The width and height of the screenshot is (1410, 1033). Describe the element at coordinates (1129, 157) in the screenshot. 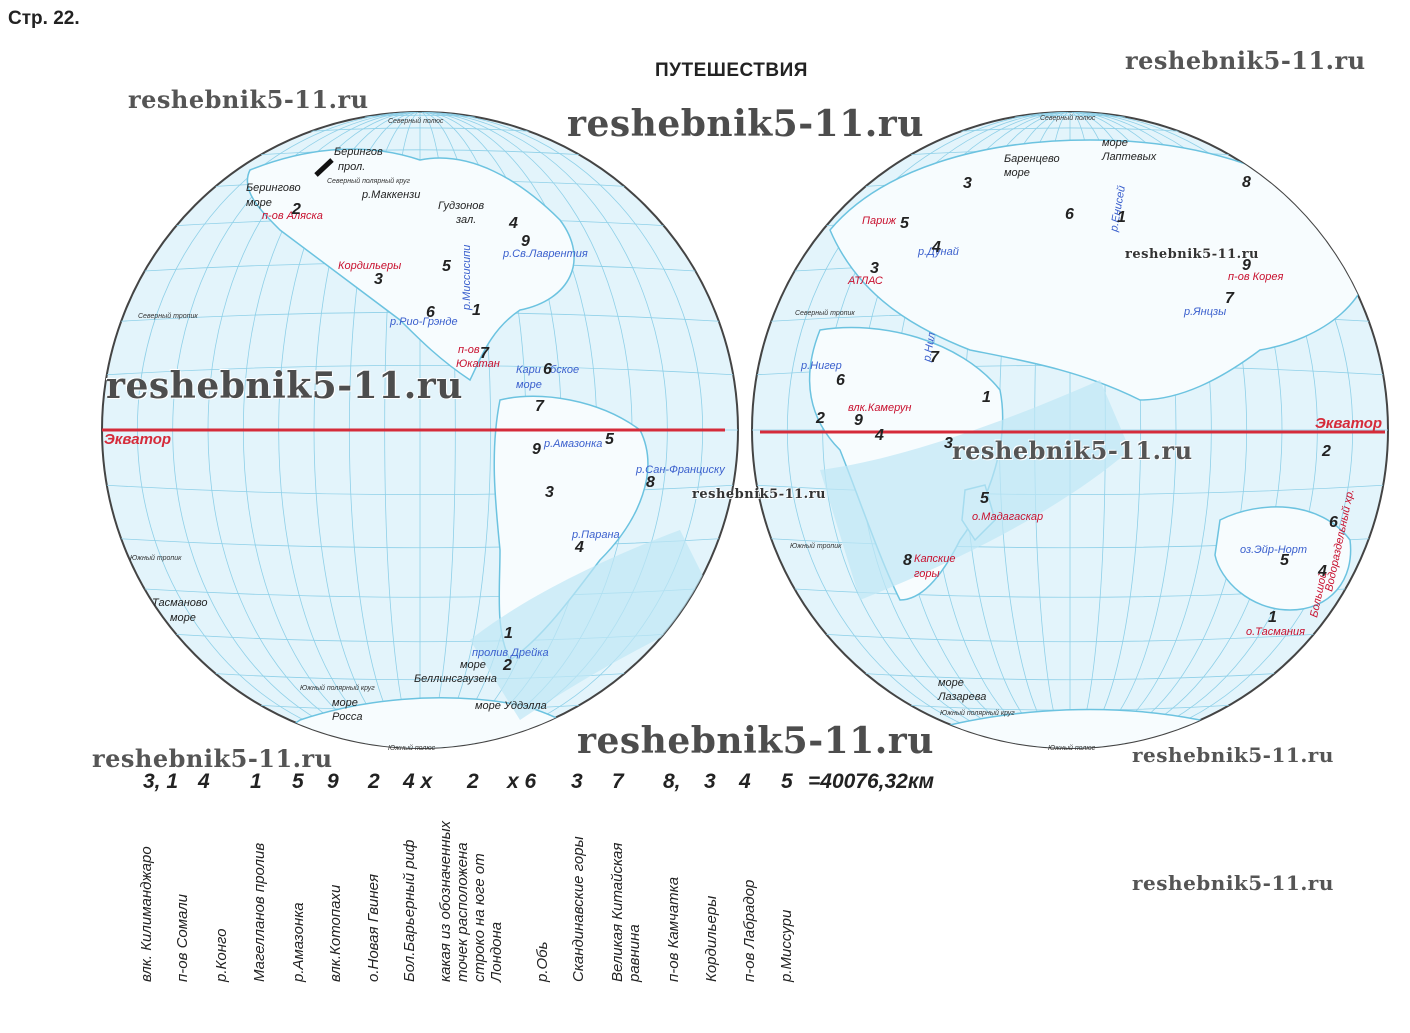

I see `laptev-label-2: Лаптевых` at that location.